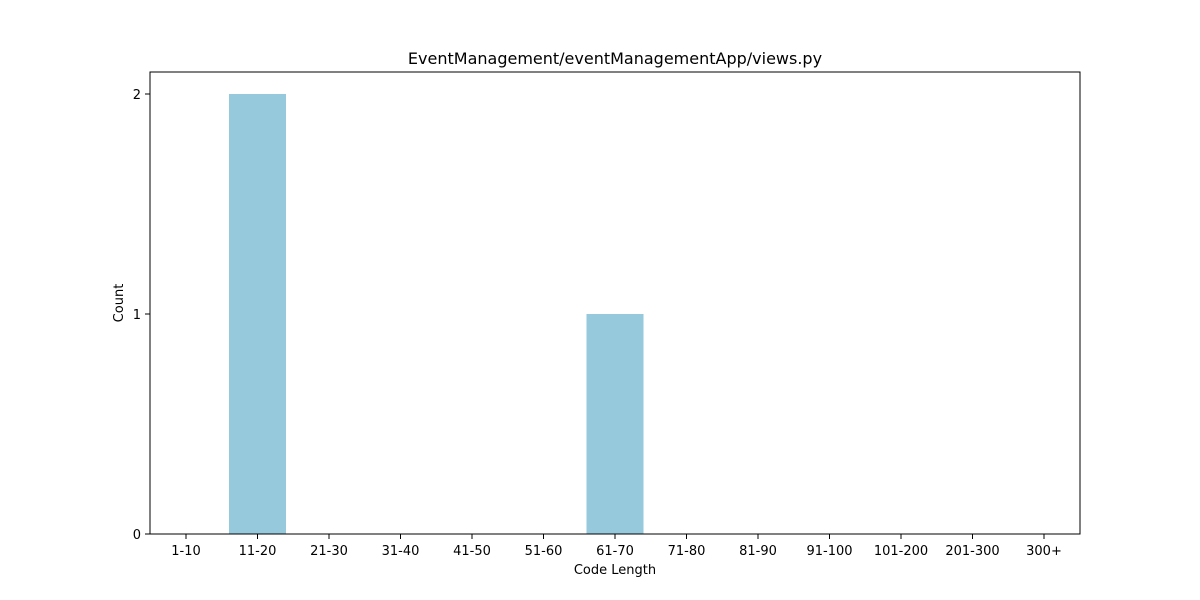  What do you see at coordinates (137, 95) in the screenshot?
I see `y-tick-label: 2` at bounding box center [137, 95].